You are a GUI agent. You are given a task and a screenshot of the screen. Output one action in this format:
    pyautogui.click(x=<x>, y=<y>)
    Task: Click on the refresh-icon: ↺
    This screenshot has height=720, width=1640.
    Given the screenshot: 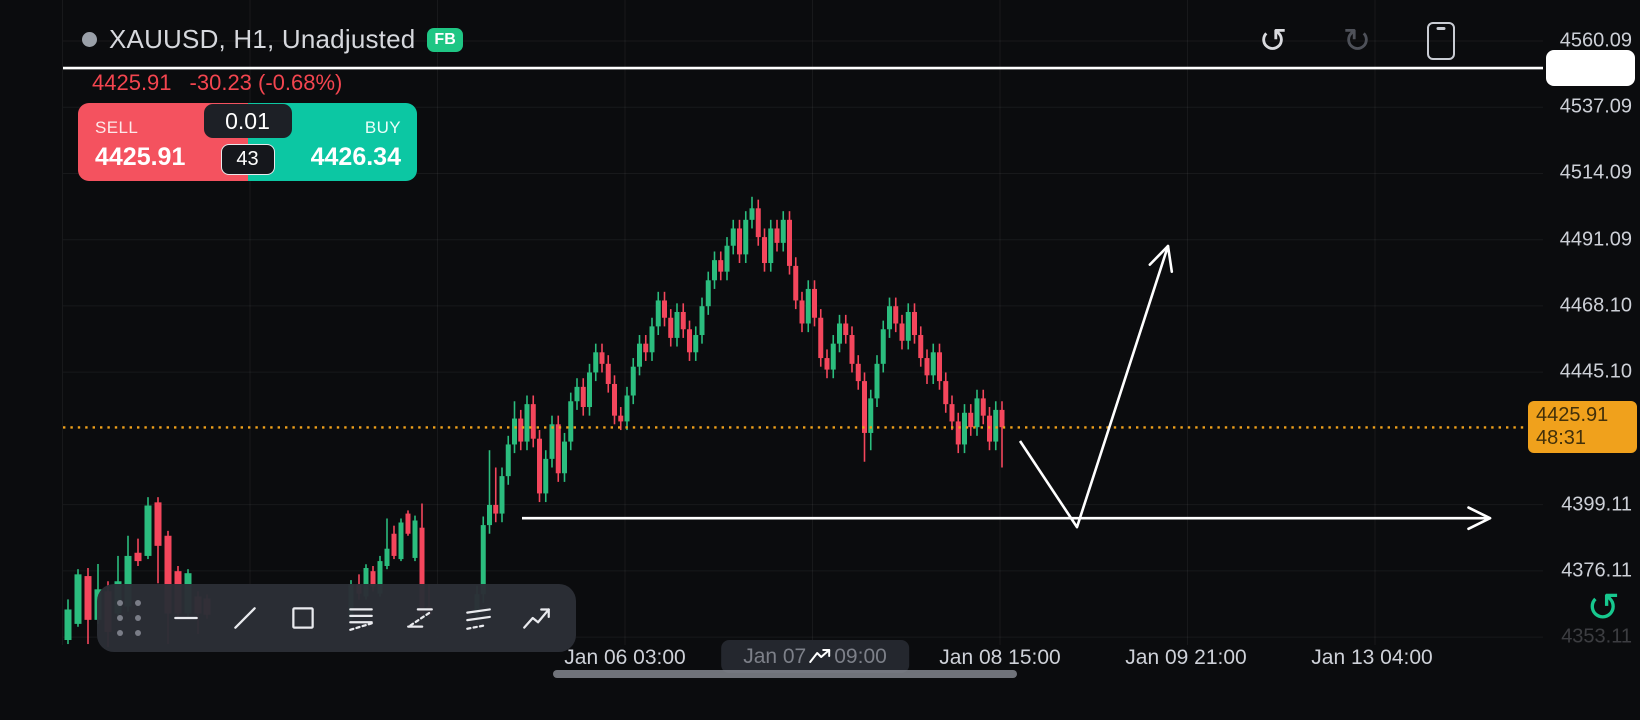 What is the action you would take?
    pyautogui.click(x=1603, y=608)
    